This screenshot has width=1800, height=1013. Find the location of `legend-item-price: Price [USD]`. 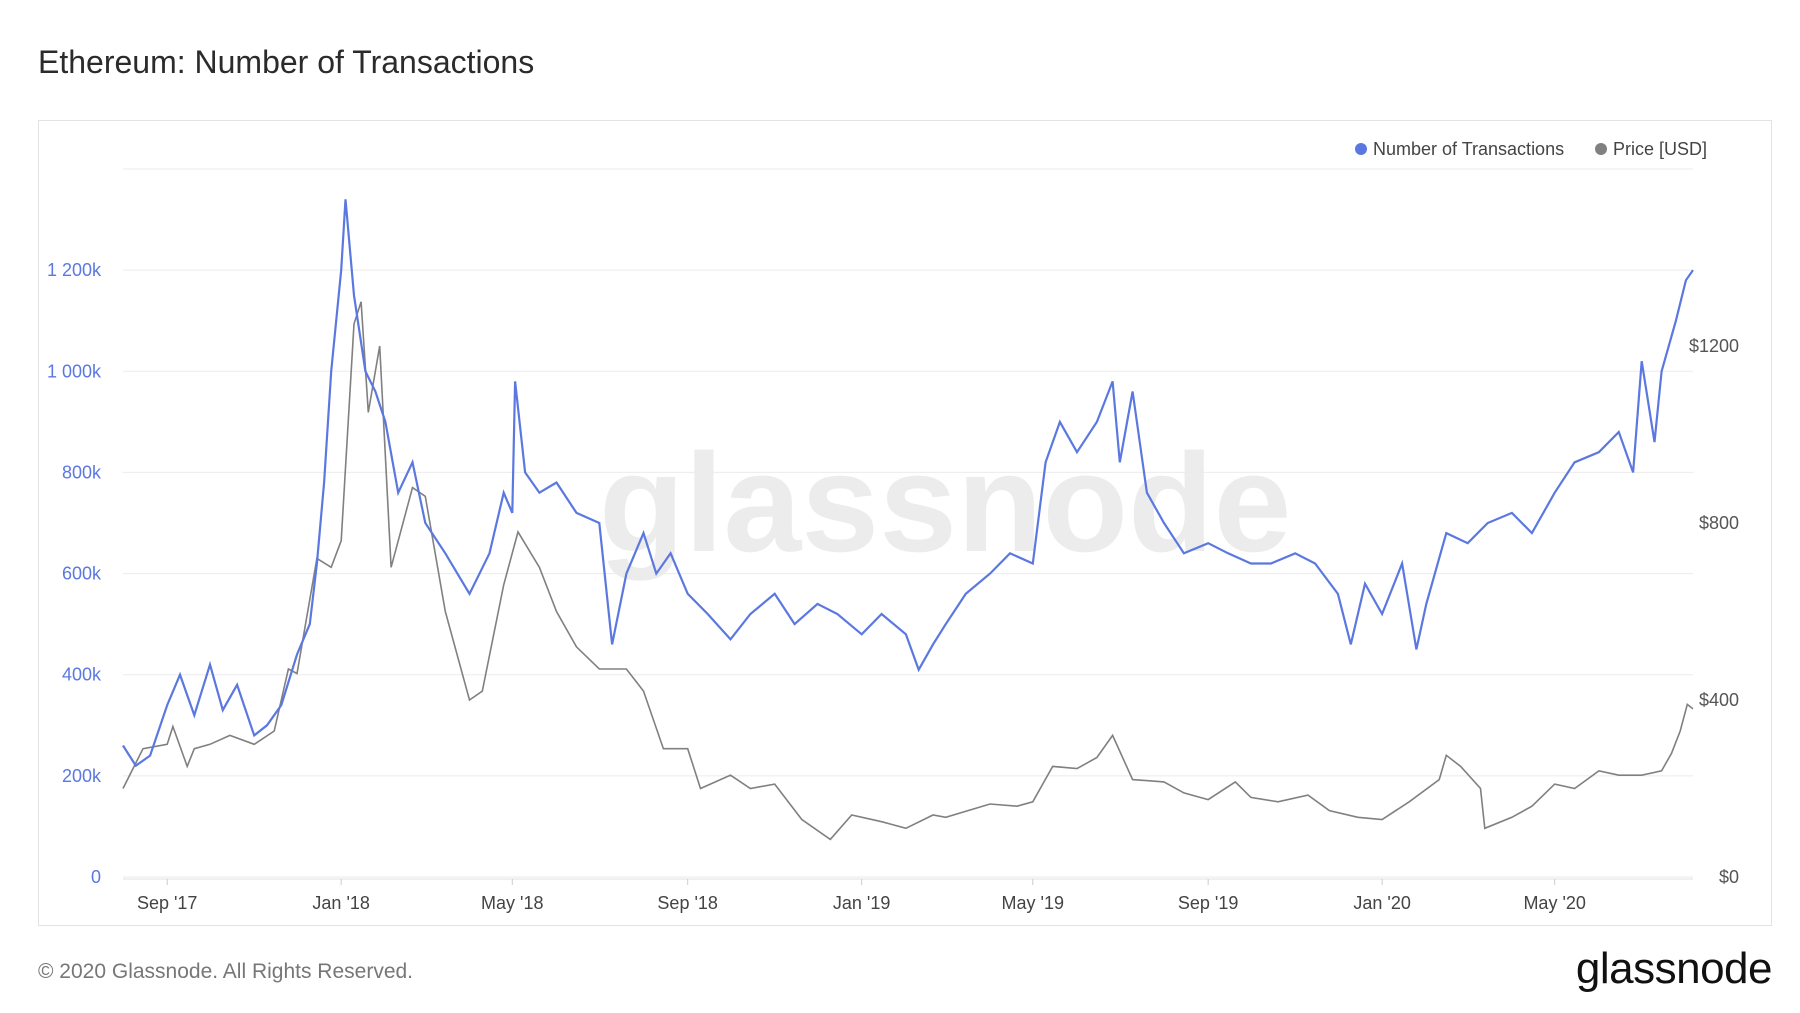

legend-item-price: Price [USD] is located at coordinates (1651, 149).